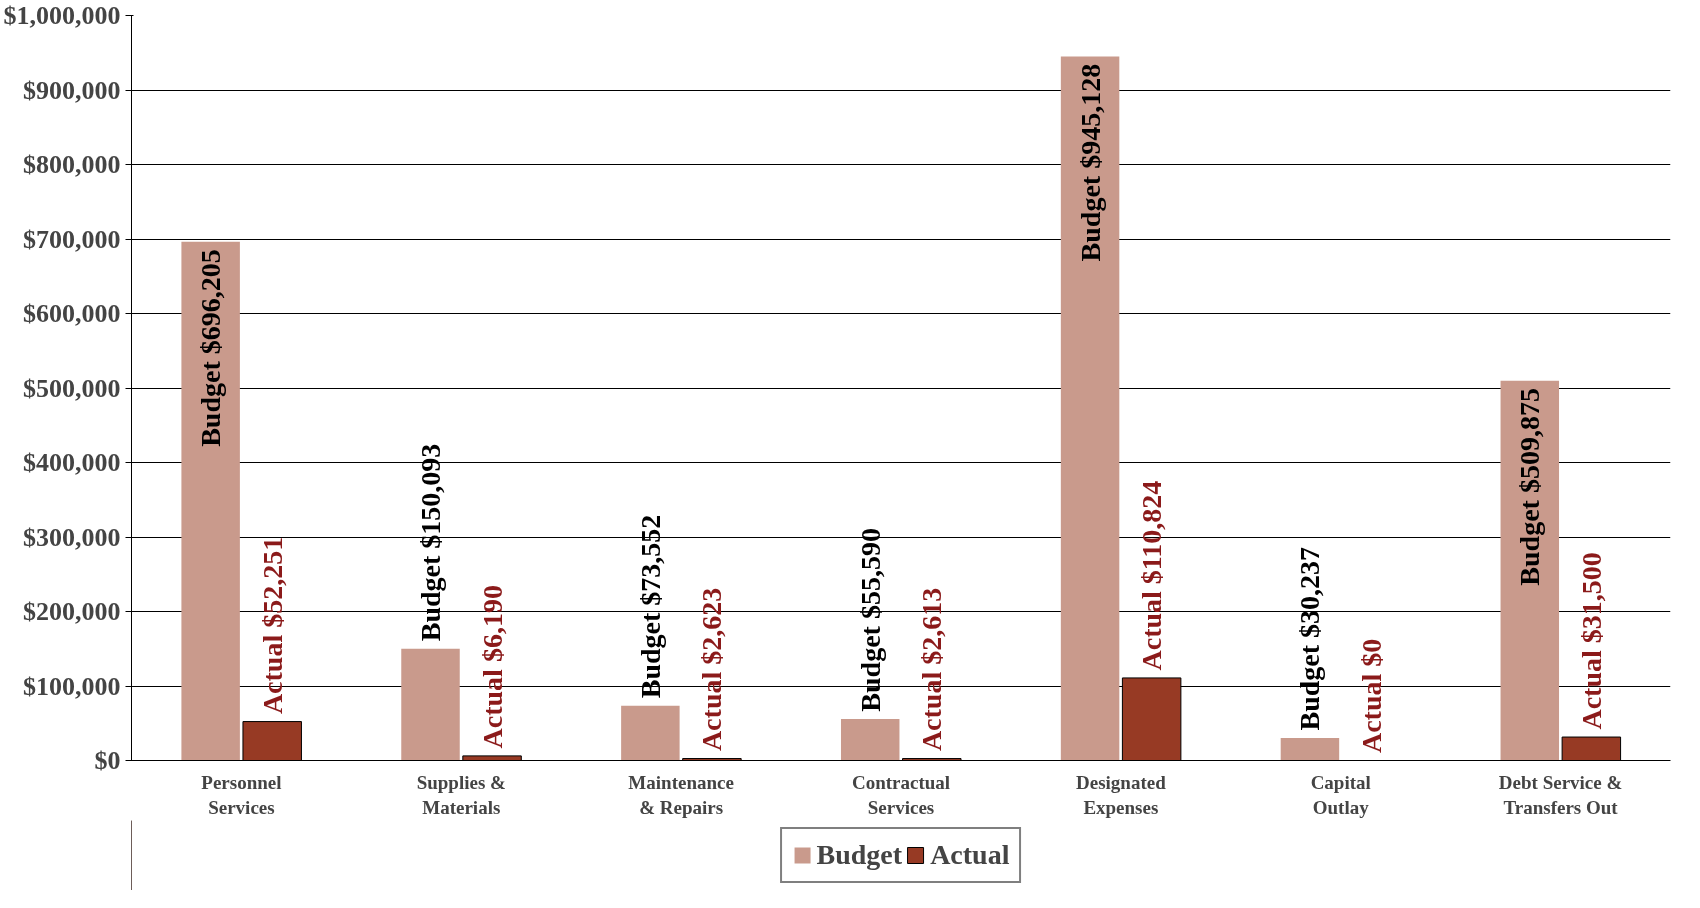  What do you see at coordinates (241, 794) in the screenshot?
I see `x-tick-label: Personnel Services` at bounding box center [241, 794].